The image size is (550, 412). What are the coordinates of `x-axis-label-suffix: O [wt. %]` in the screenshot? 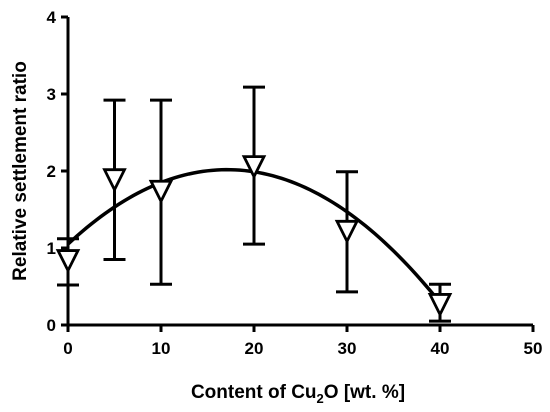 It's located at (364, 392).